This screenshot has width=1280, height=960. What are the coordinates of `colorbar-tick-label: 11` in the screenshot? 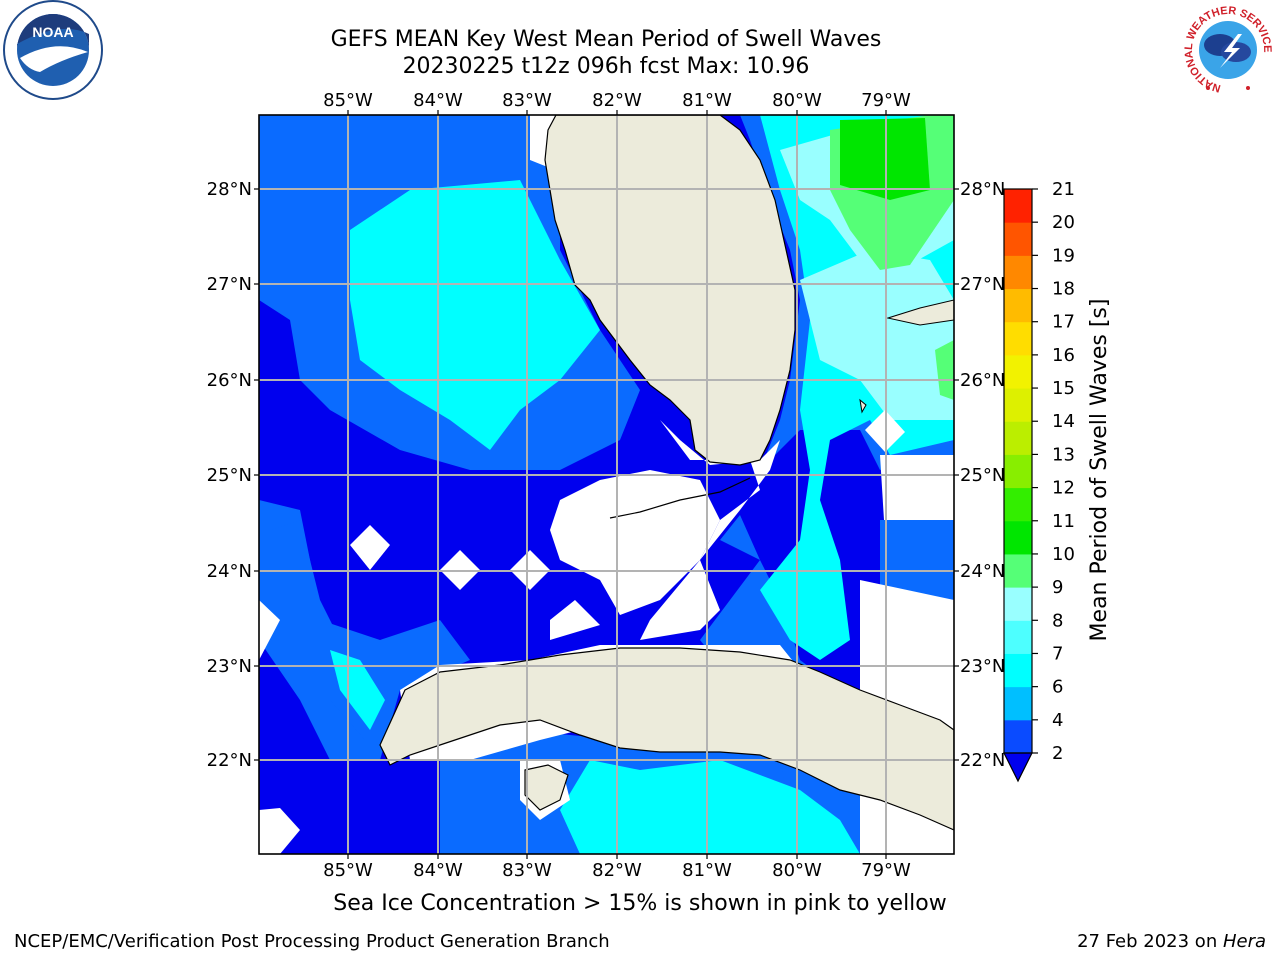 It's located at (1063, 521).